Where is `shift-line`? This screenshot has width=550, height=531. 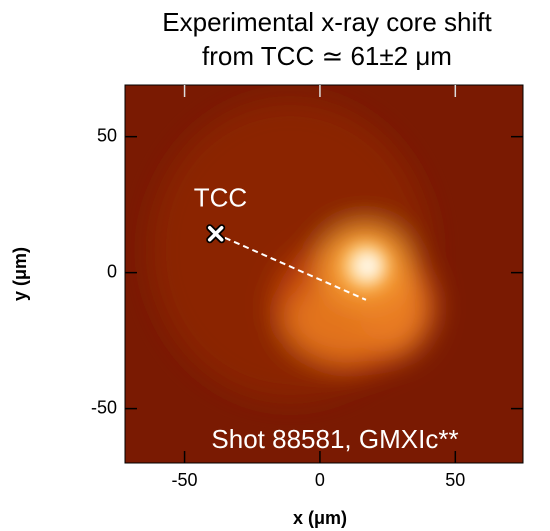
shift-line is located at coordinates (291, 266).